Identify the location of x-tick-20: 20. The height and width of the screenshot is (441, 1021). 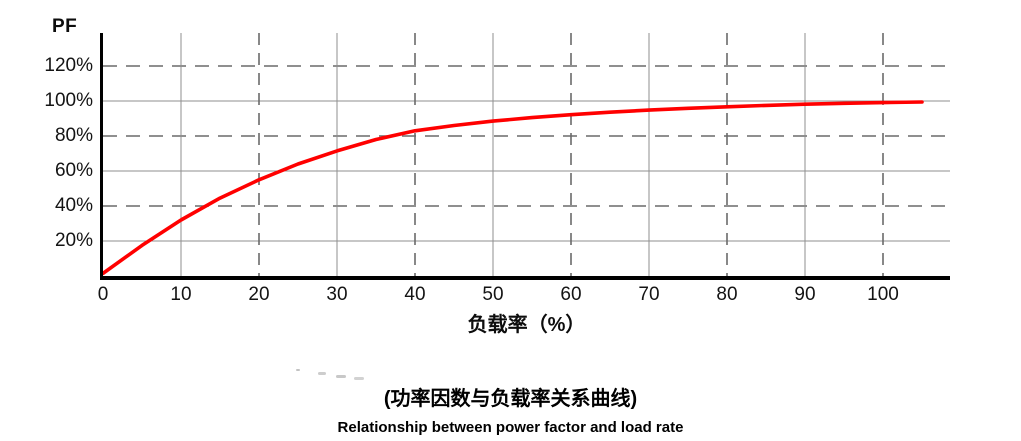
(259, 294).